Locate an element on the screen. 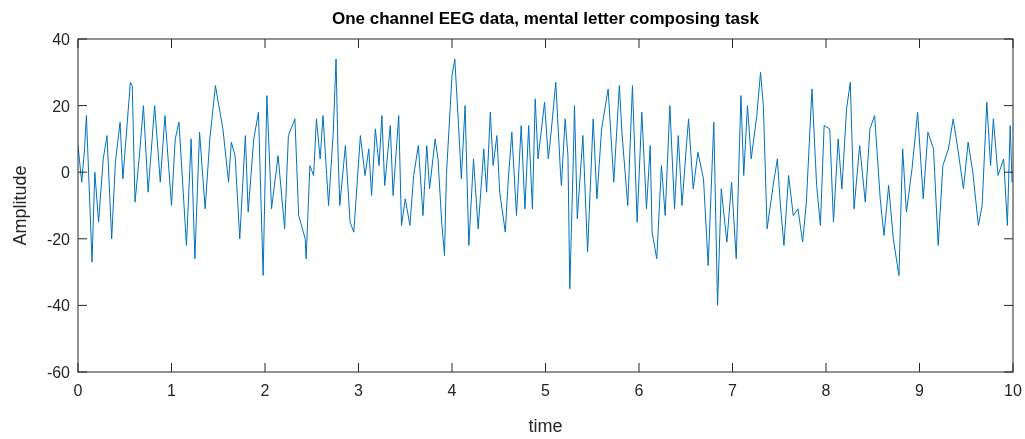  y-tick-label: -40 is located at coordinates (58, 306).